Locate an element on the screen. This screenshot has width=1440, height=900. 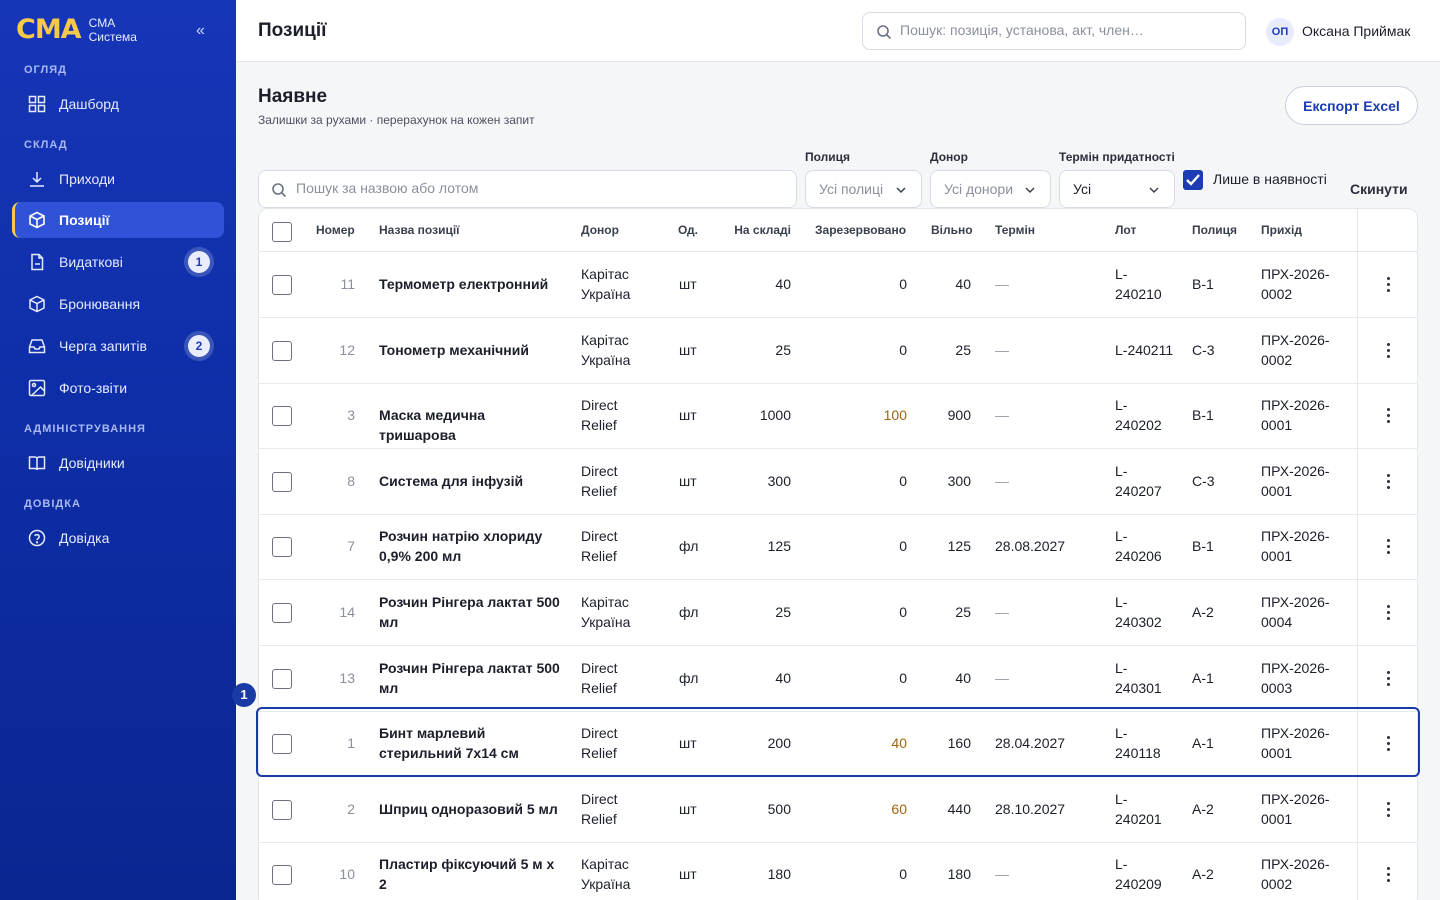
column-header-free: Вільно is located at coordinates (952, 230).